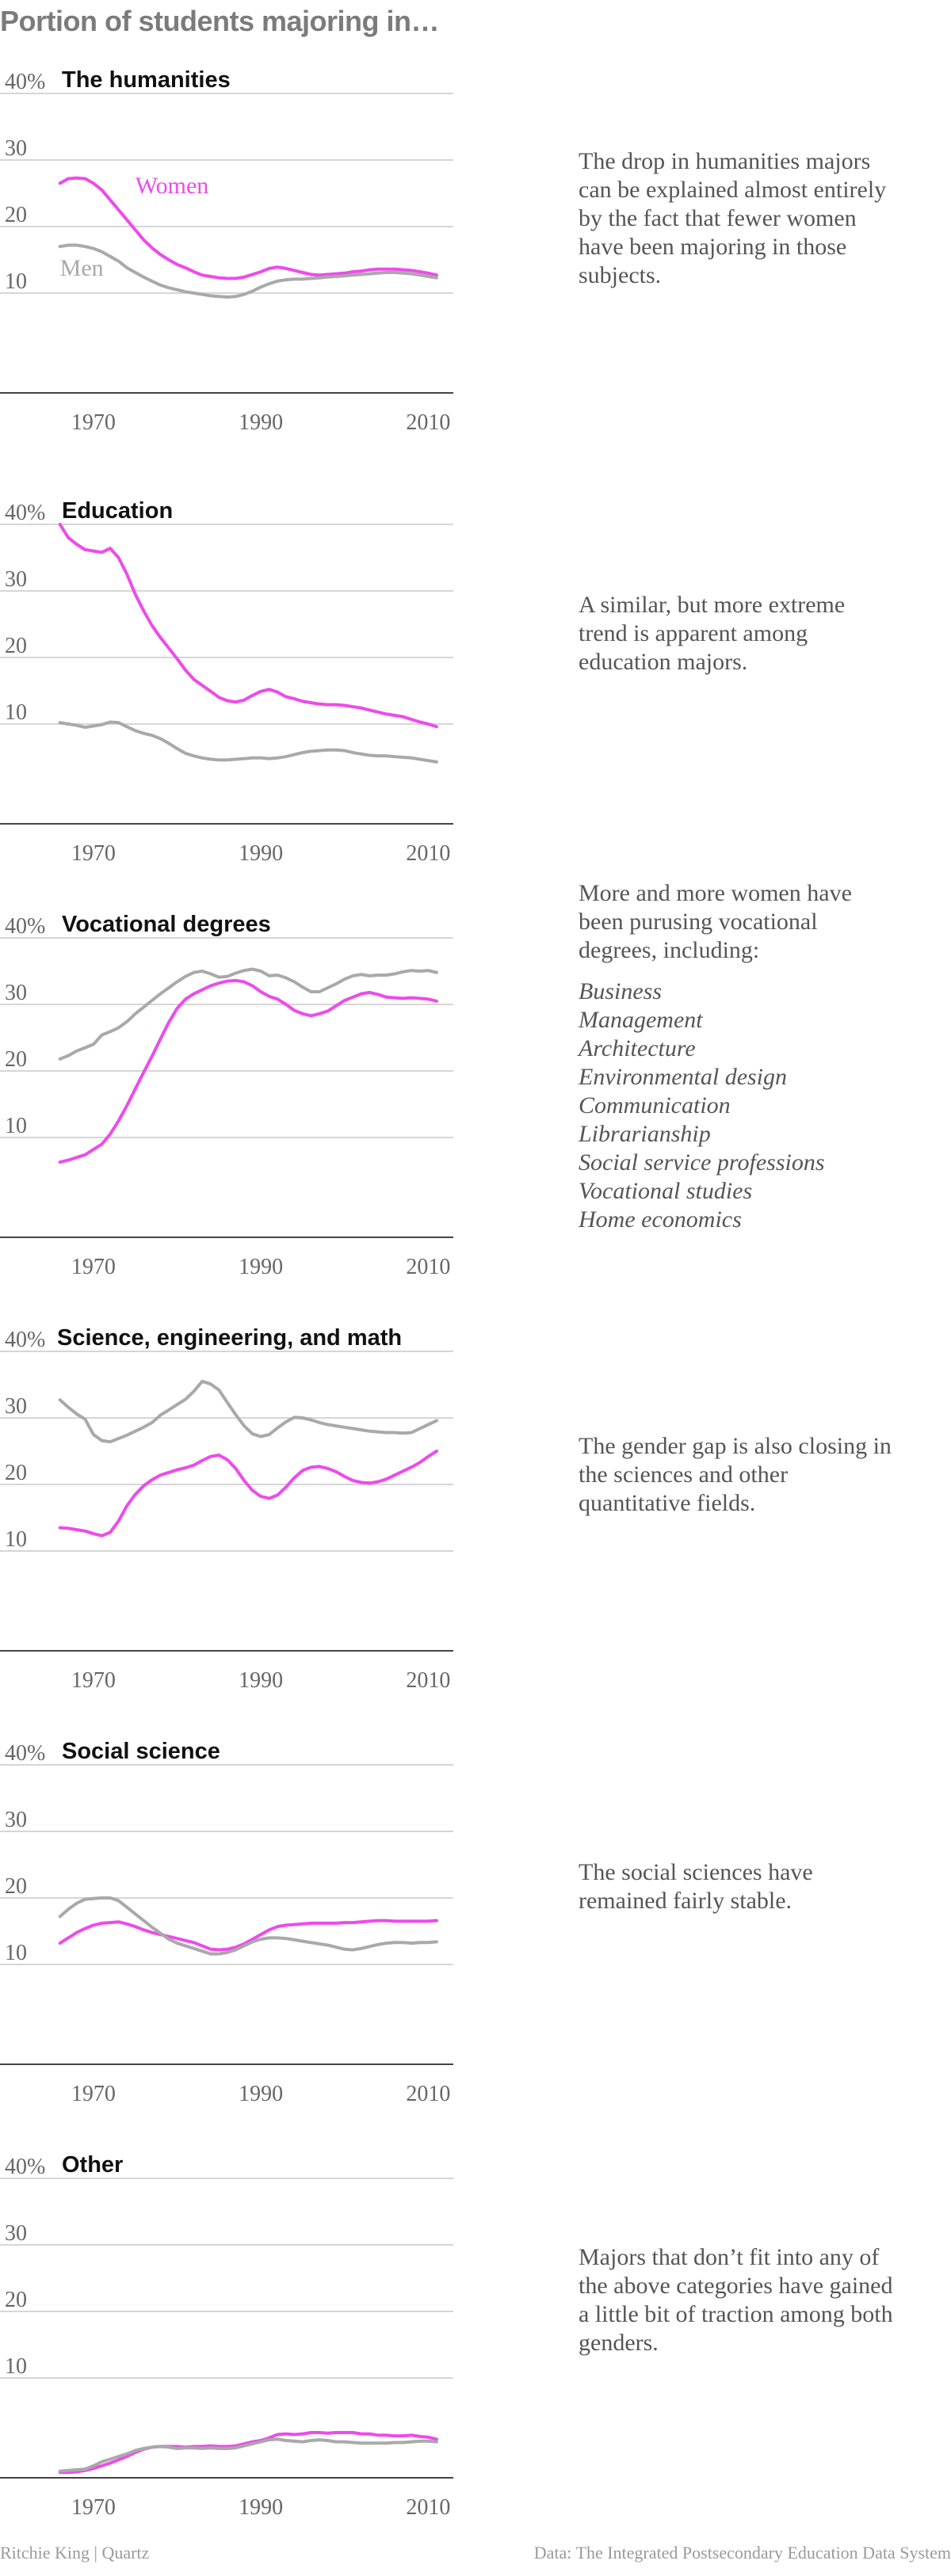 Image resolution: width=951 pixels, height=2576 pixels. What do you see at coordinates (146, 80) in the screenshot?
I see `panel-title: The humanities` at bounding box center [146, 80].